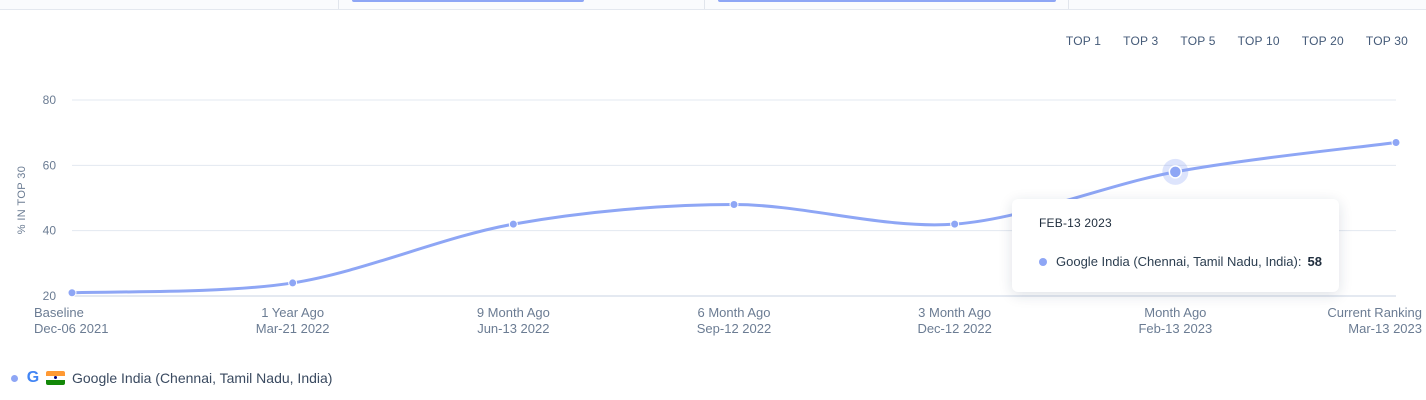 The width and height of the screenshot is (1426, 400). Describe the element at coordinates (1175, 328) in the screenshot. I see `x-category-date: Feb-13 2023` at that location.